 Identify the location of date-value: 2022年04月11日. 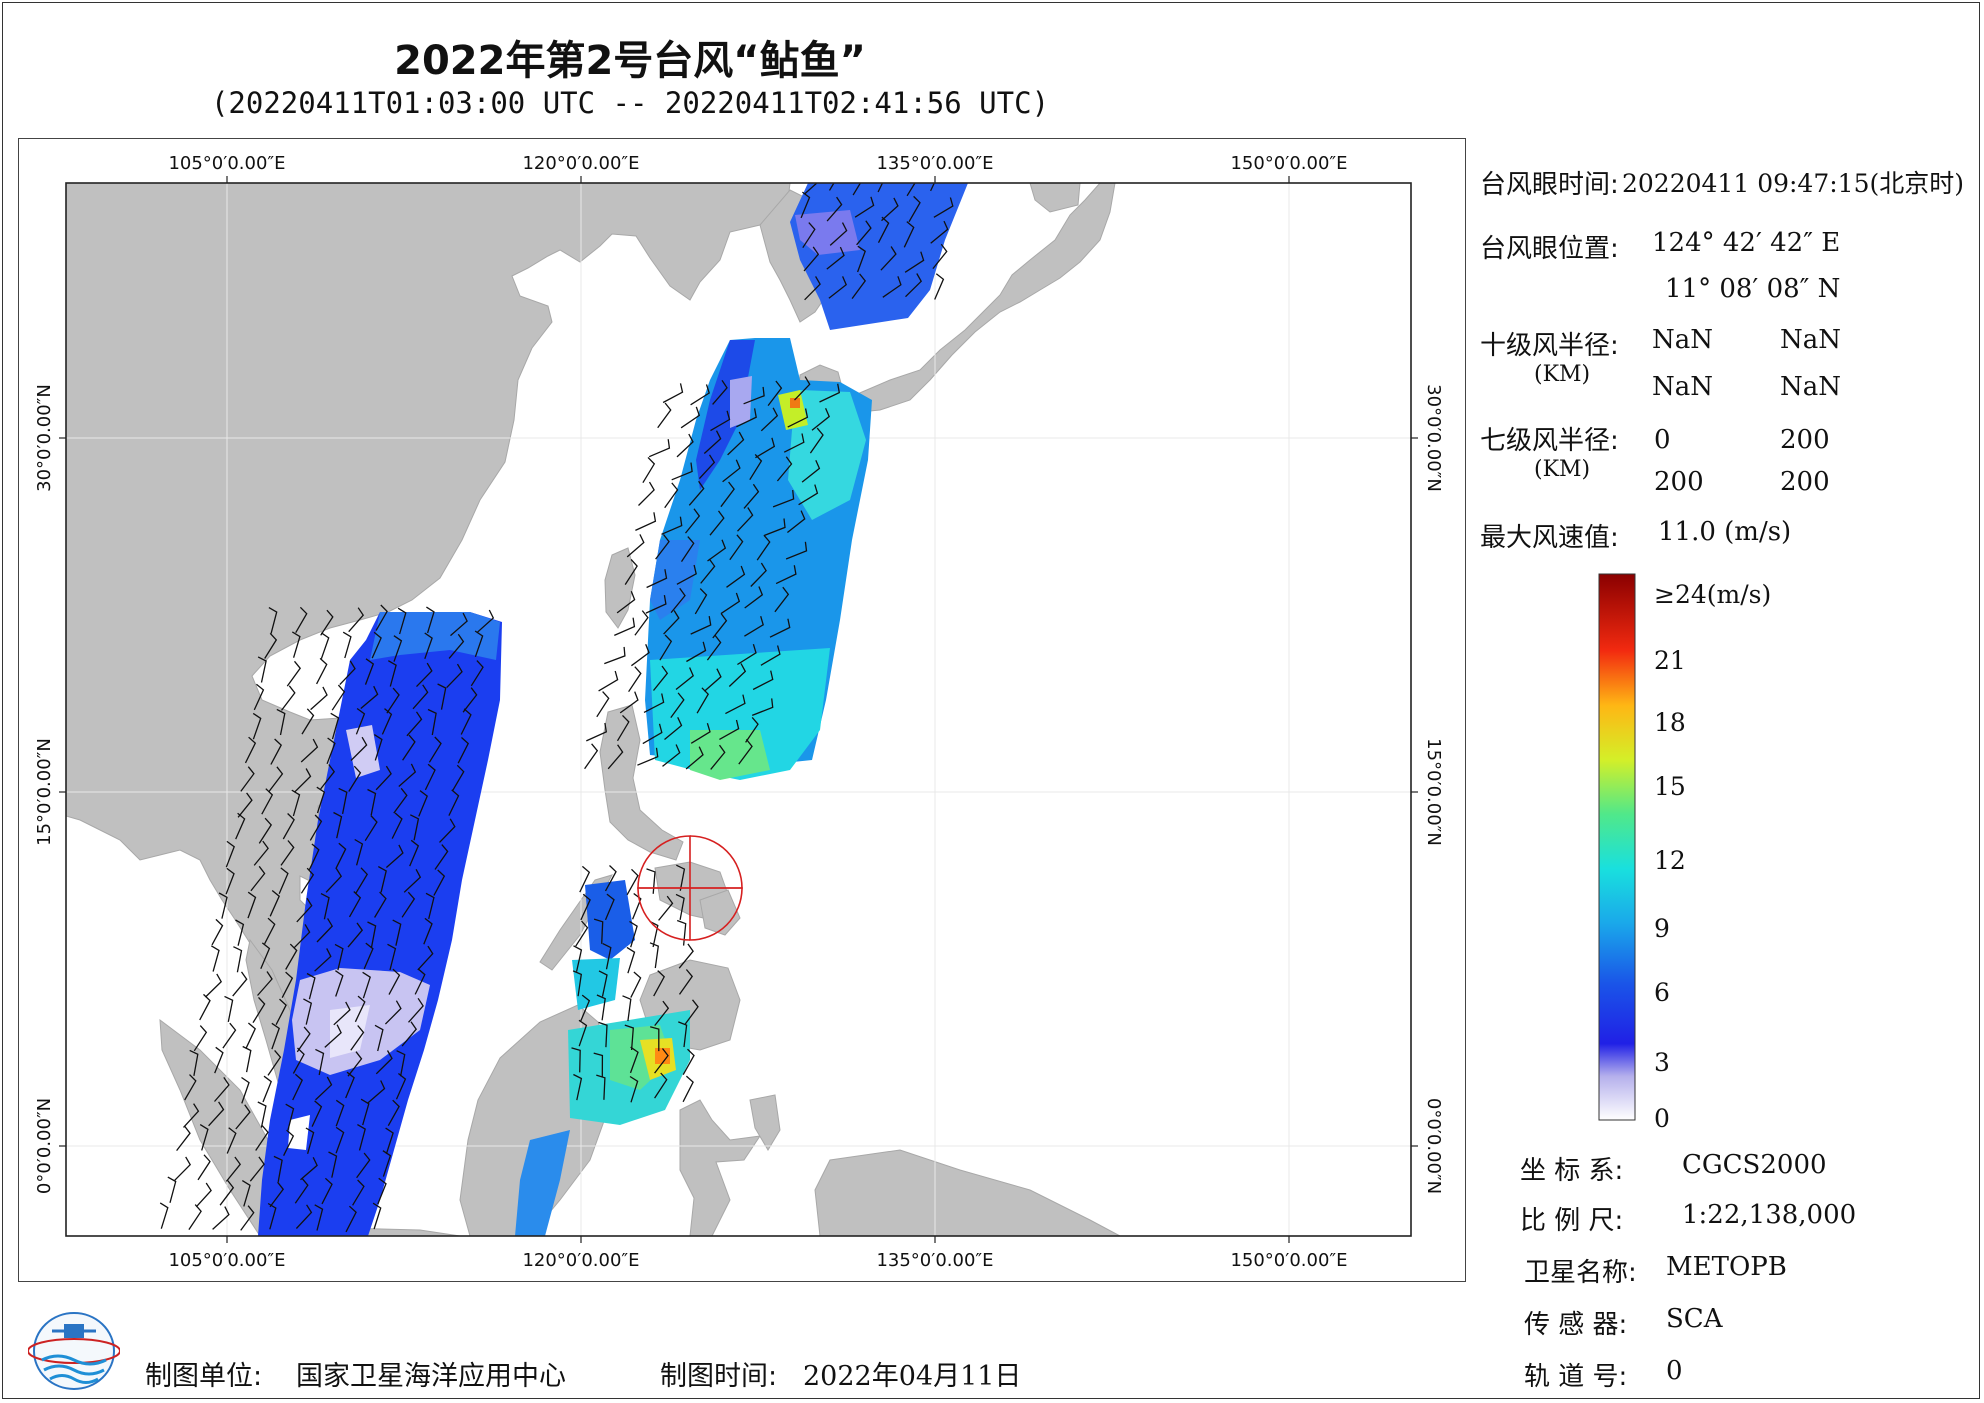
(912, 1376).